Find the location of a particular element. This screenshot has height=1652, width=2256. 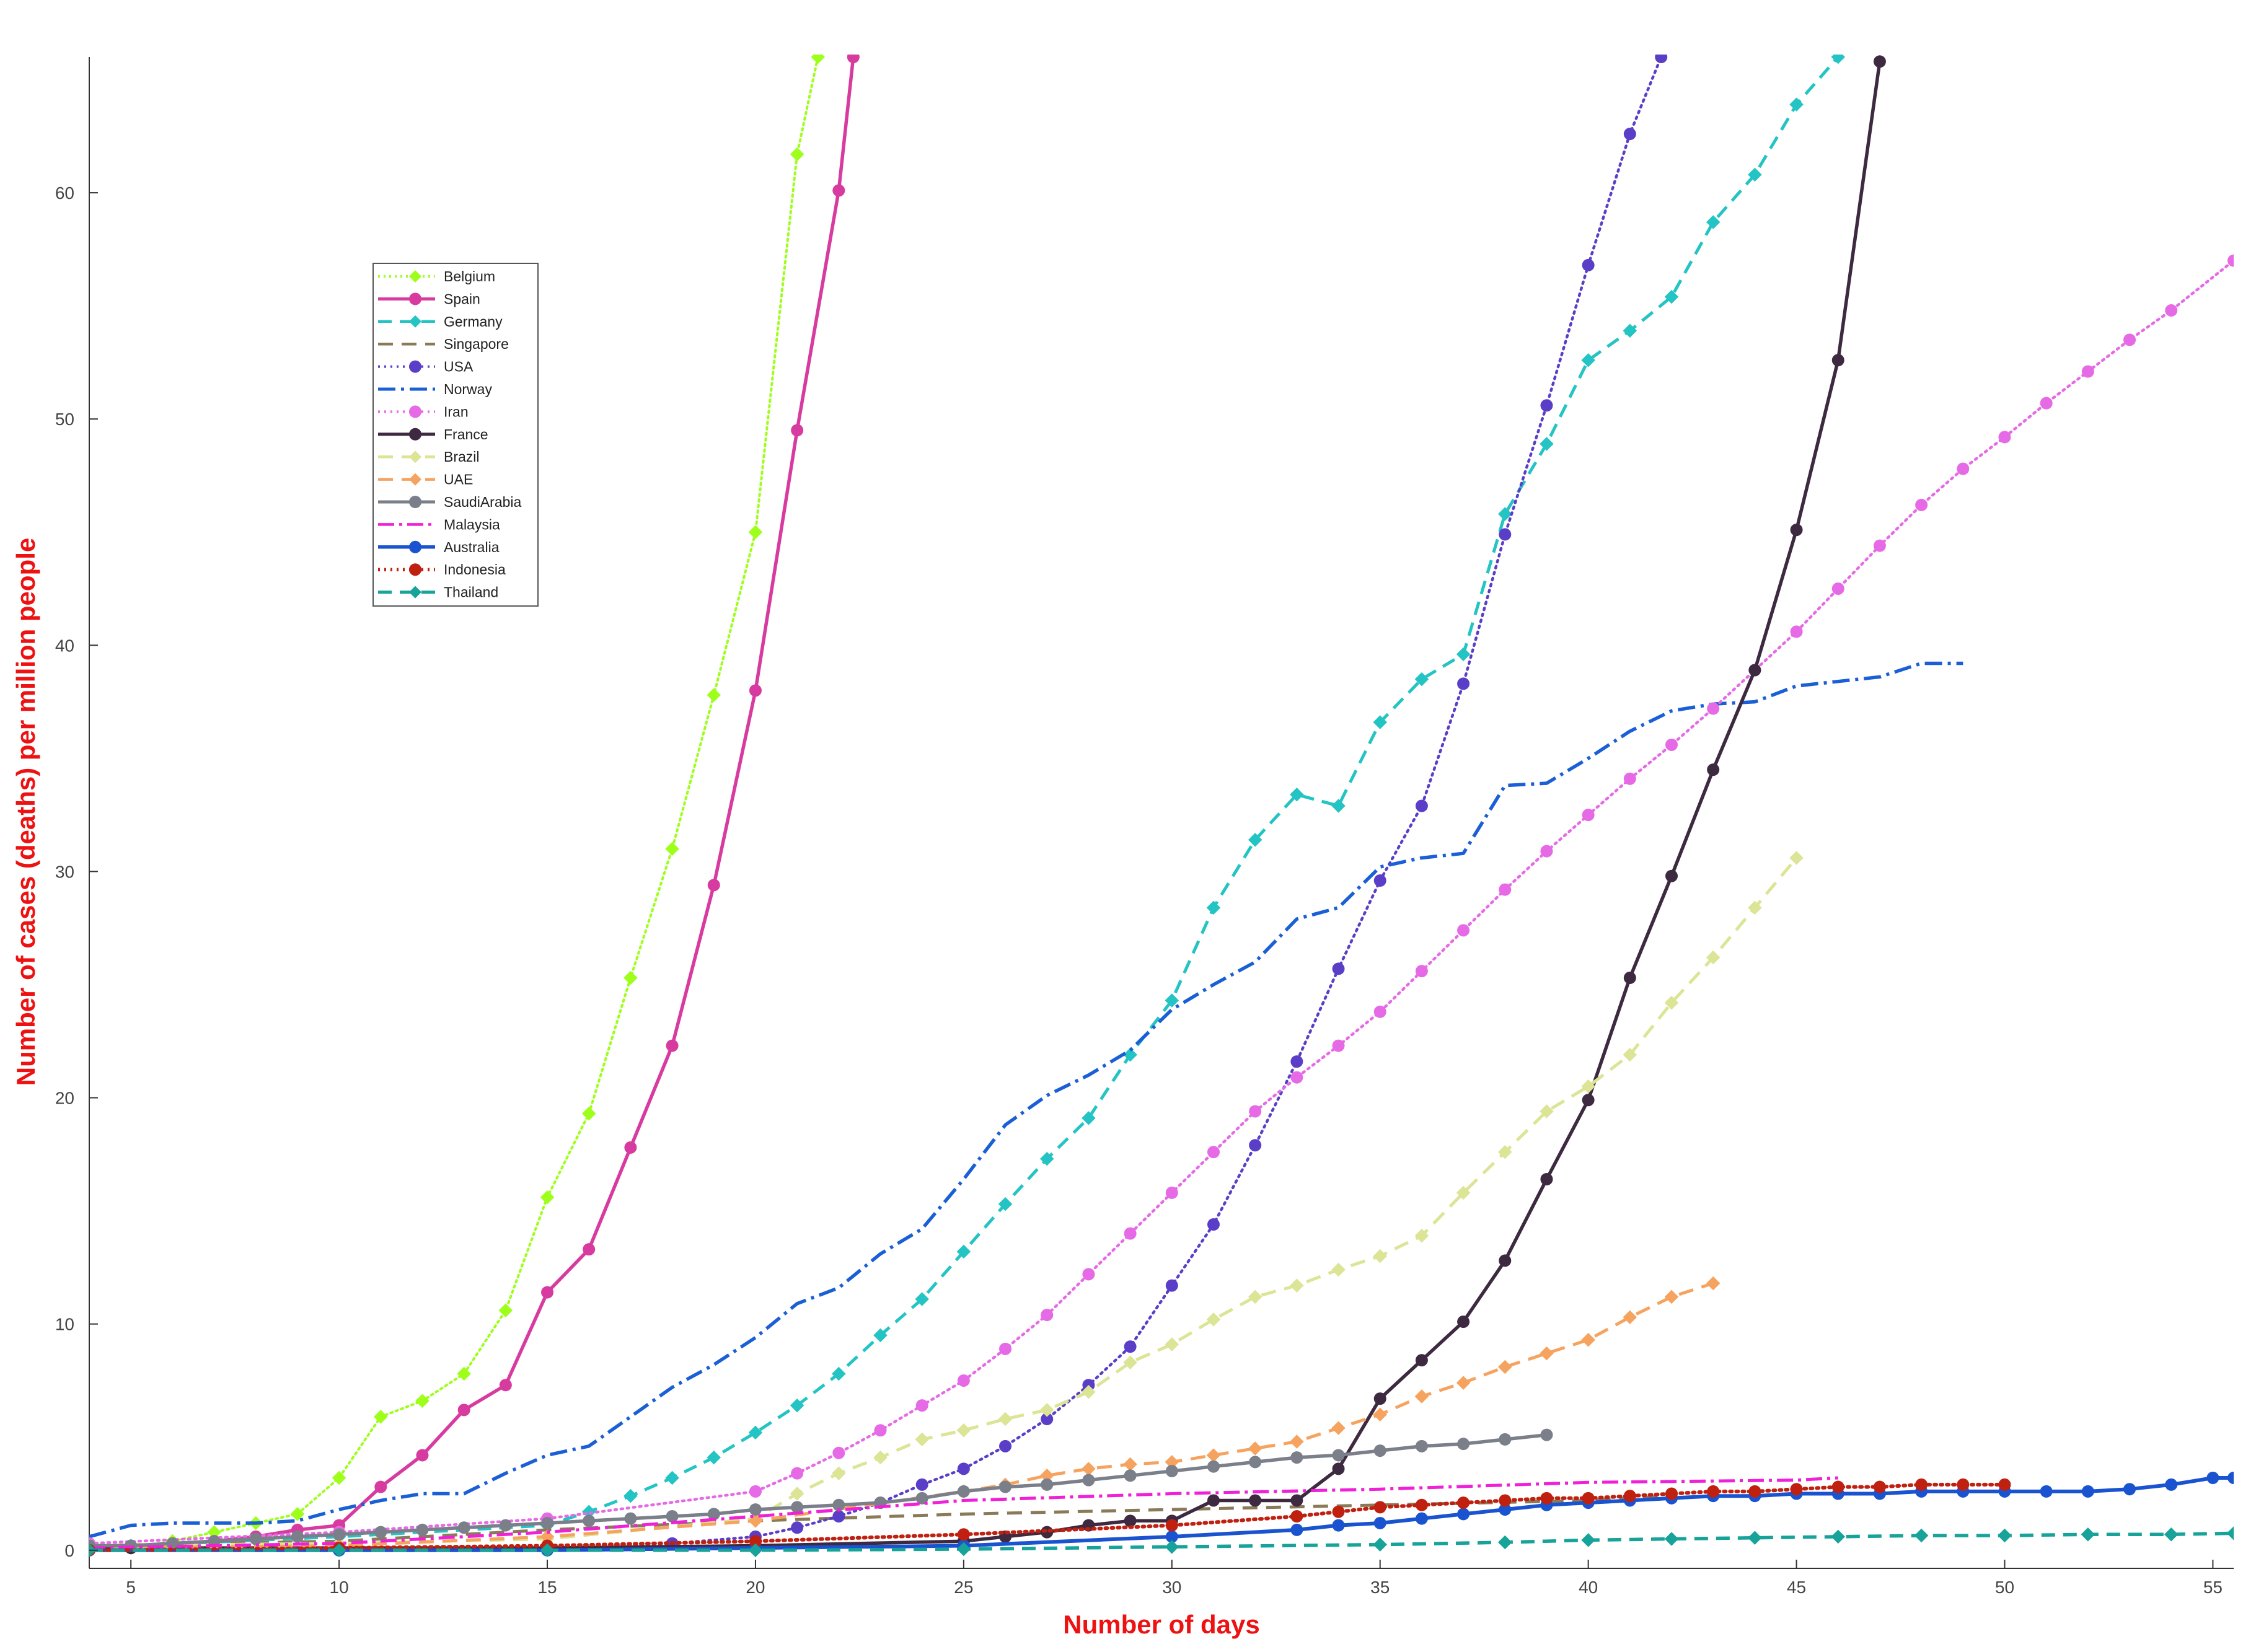

legend-item-saudiarabia: SaudiArabia is located at coordinates (450, 502).